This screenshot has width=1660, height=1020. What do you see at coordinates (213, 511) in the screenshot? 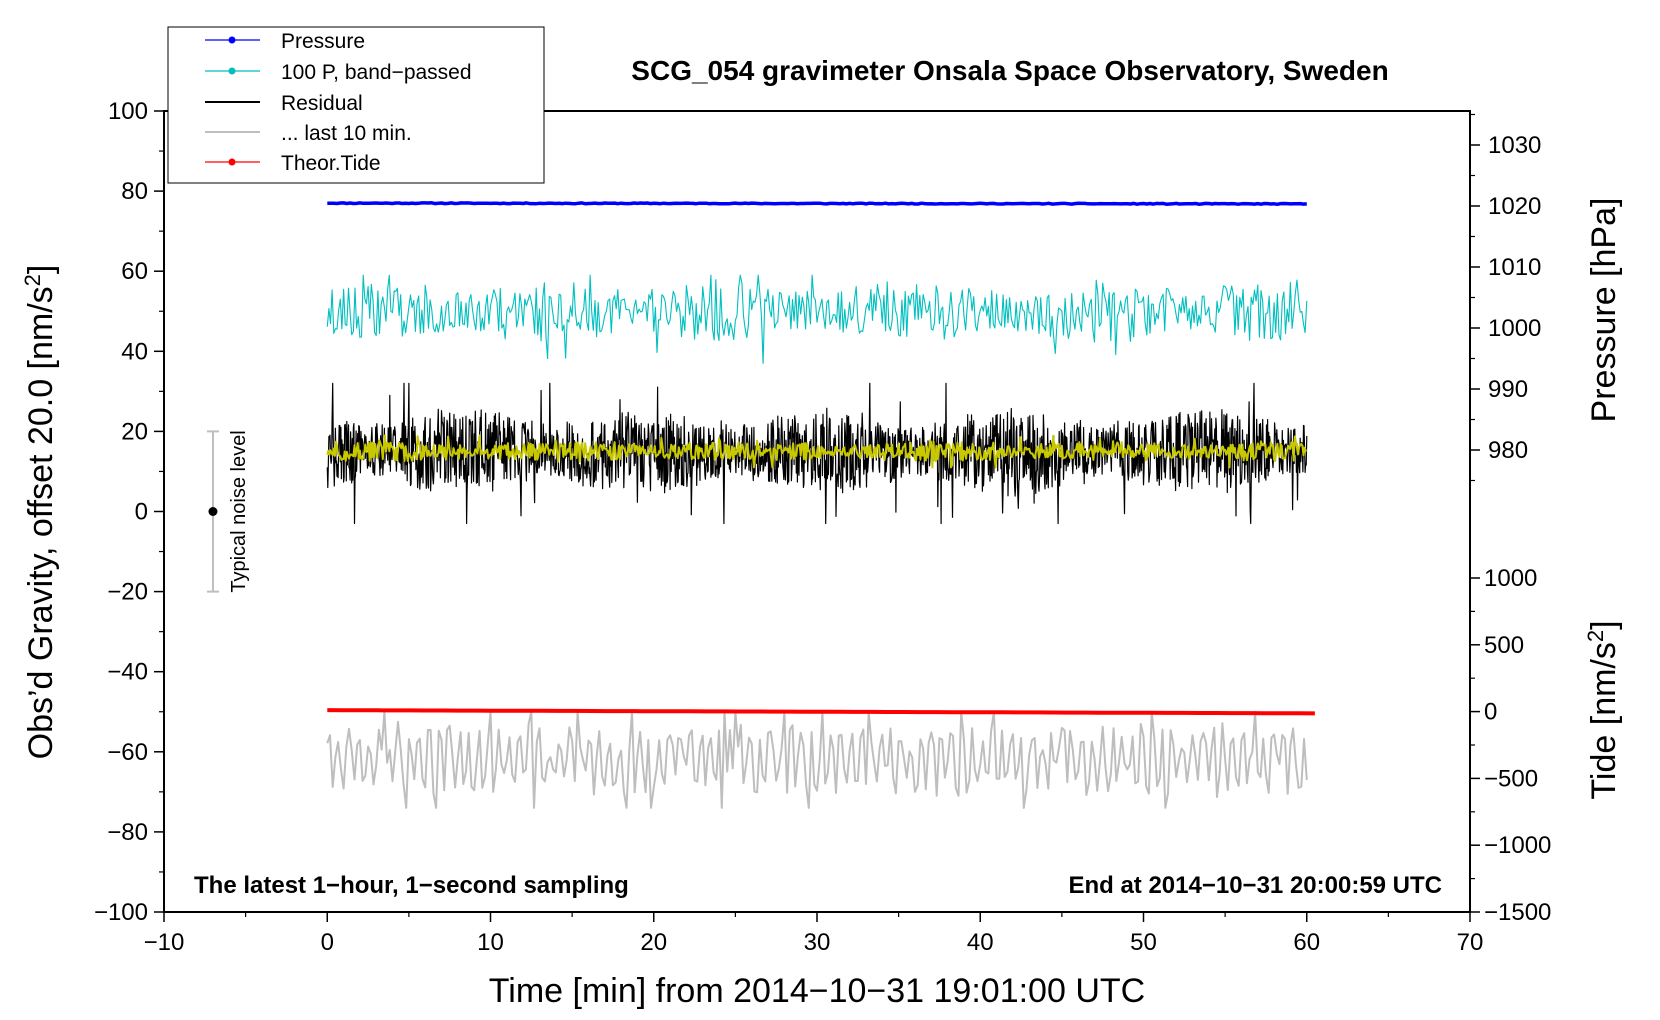
I see `noise-bar-center` at bounding box center [213, 511].